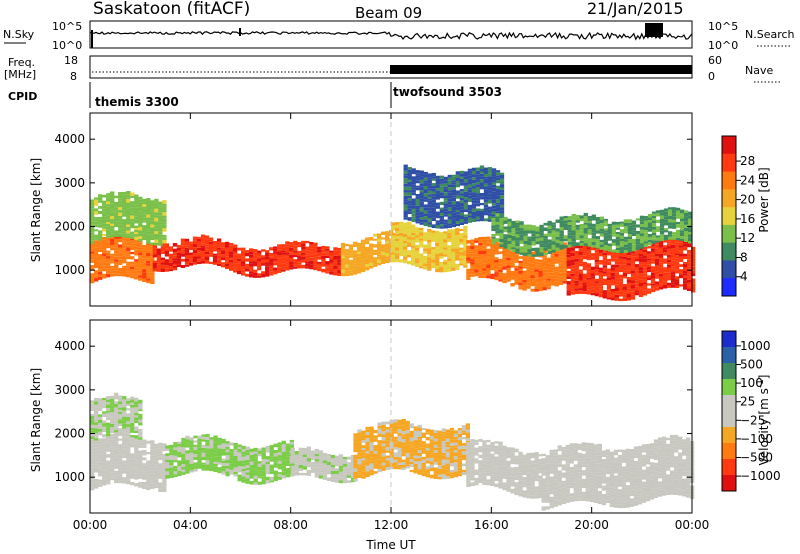  Describe the element at coordinates (729, 269) in the screenshot. I see `colorbar-segment` at that location.